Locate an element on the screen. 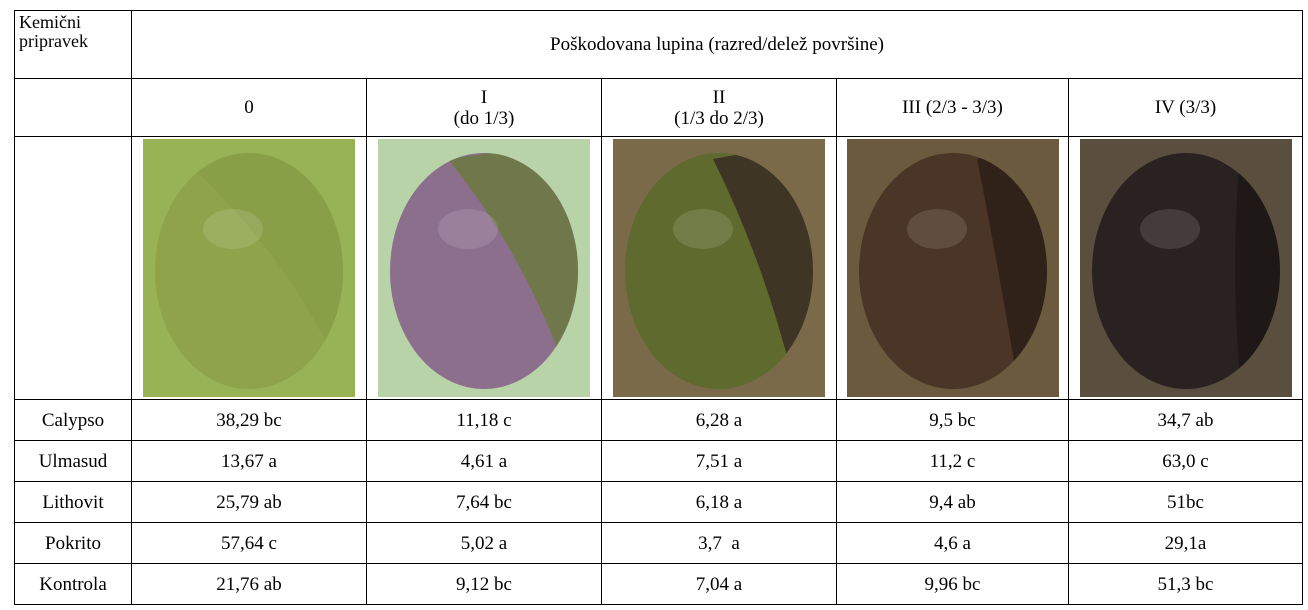 This screenshot has width=1308, height=610. value-cell: 9,12 bc is located at coordinates (484, 584).